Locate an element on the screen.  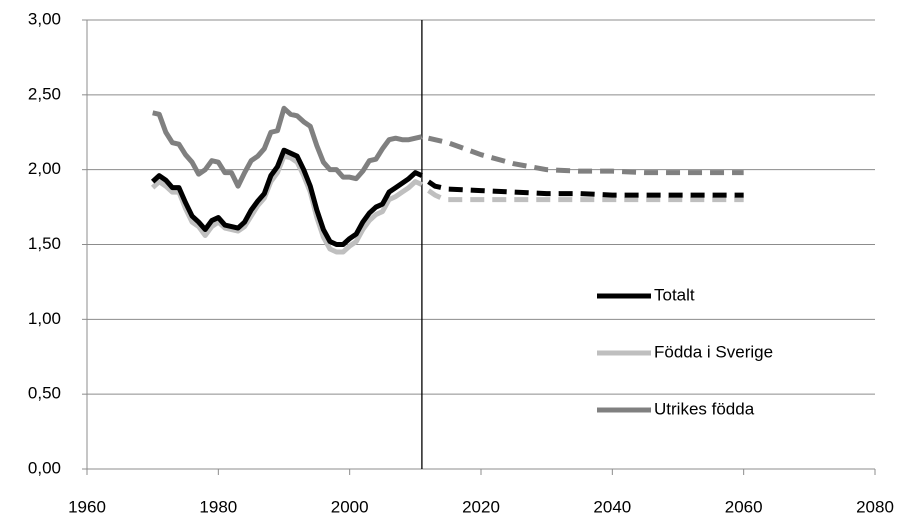
legend-label: Födda i Sverige is located at coordinates (713, 351).